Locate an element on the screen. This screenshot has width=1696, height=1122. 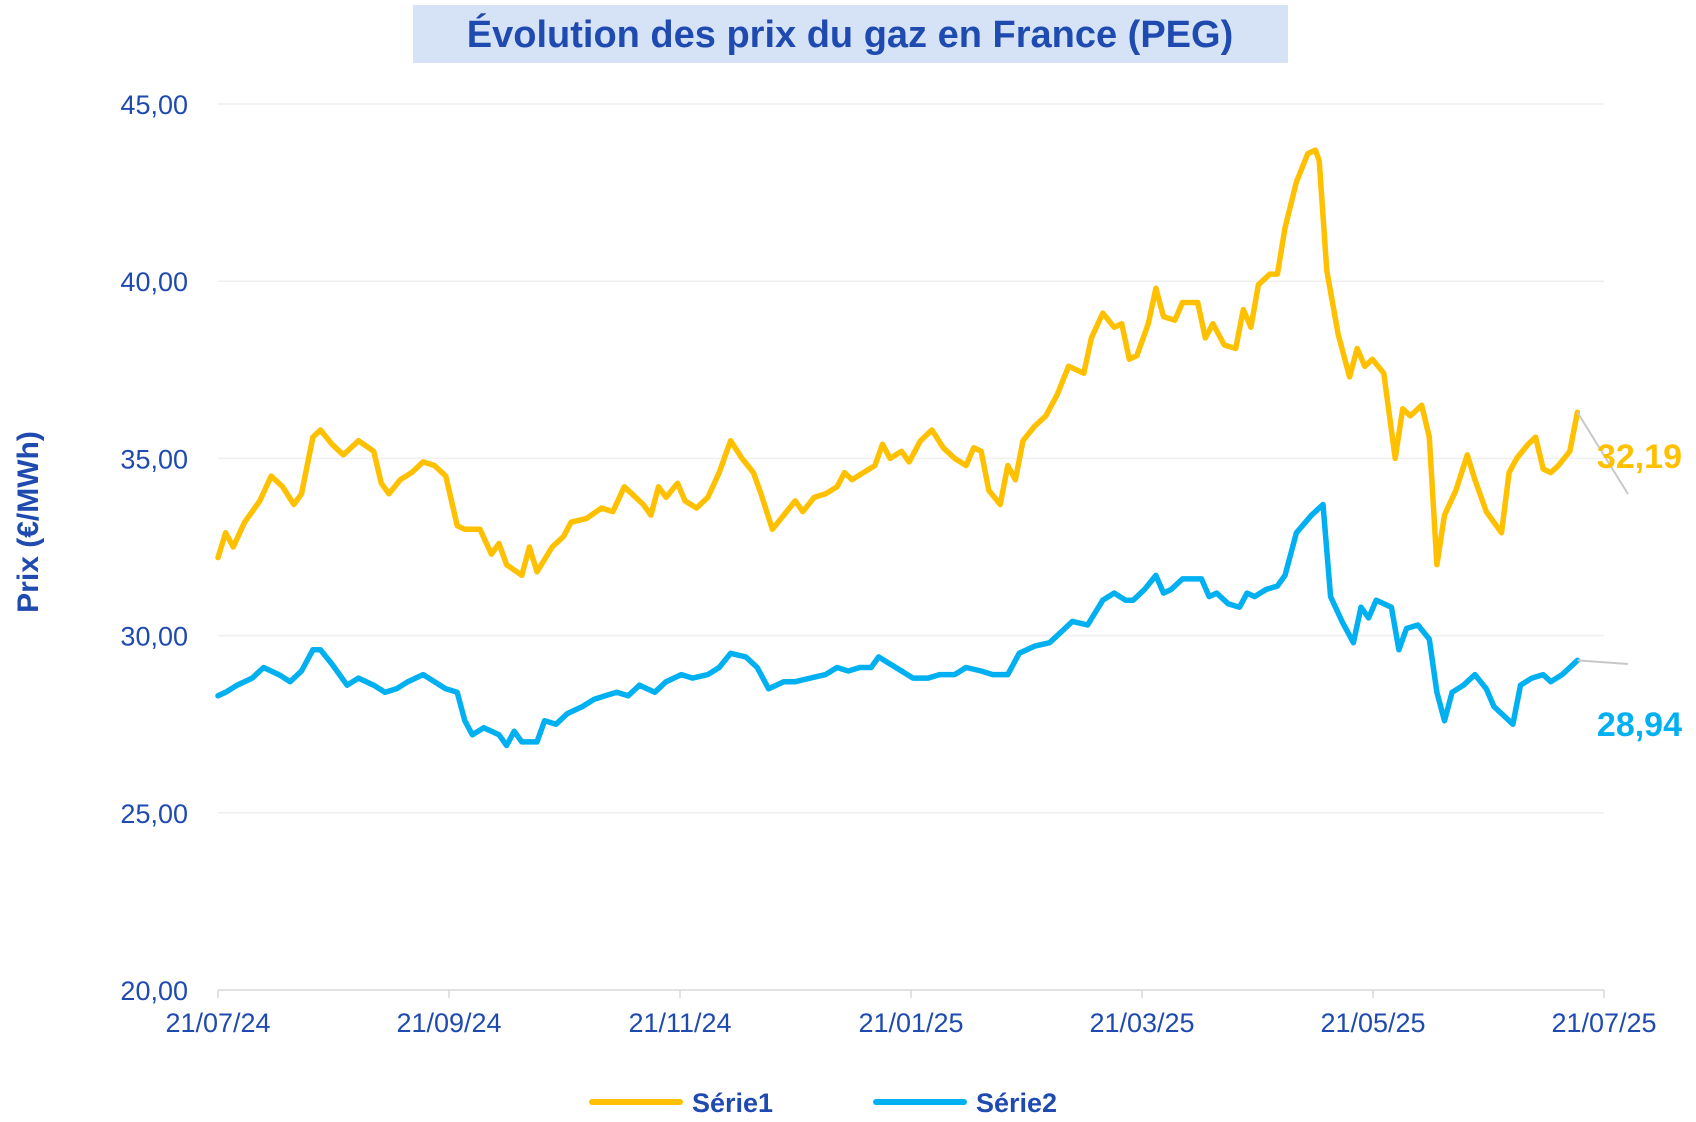
legend-label-serie1: Série1 is located at coordinates (732, 1103).